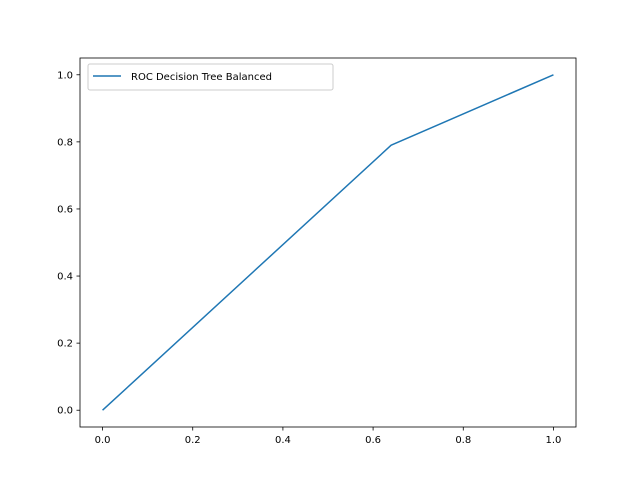 The image size is (640, 480). What do you see at coordinates (65, 209) in the screenshot?
I see `y-tick-label: 0.6` at bounding box center [65, 209].